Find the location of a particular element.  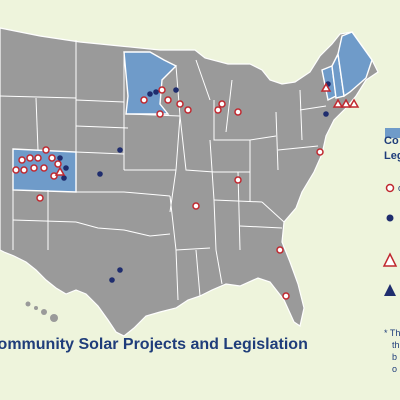

footnote-line2: th is located at coordinates (396, 345).